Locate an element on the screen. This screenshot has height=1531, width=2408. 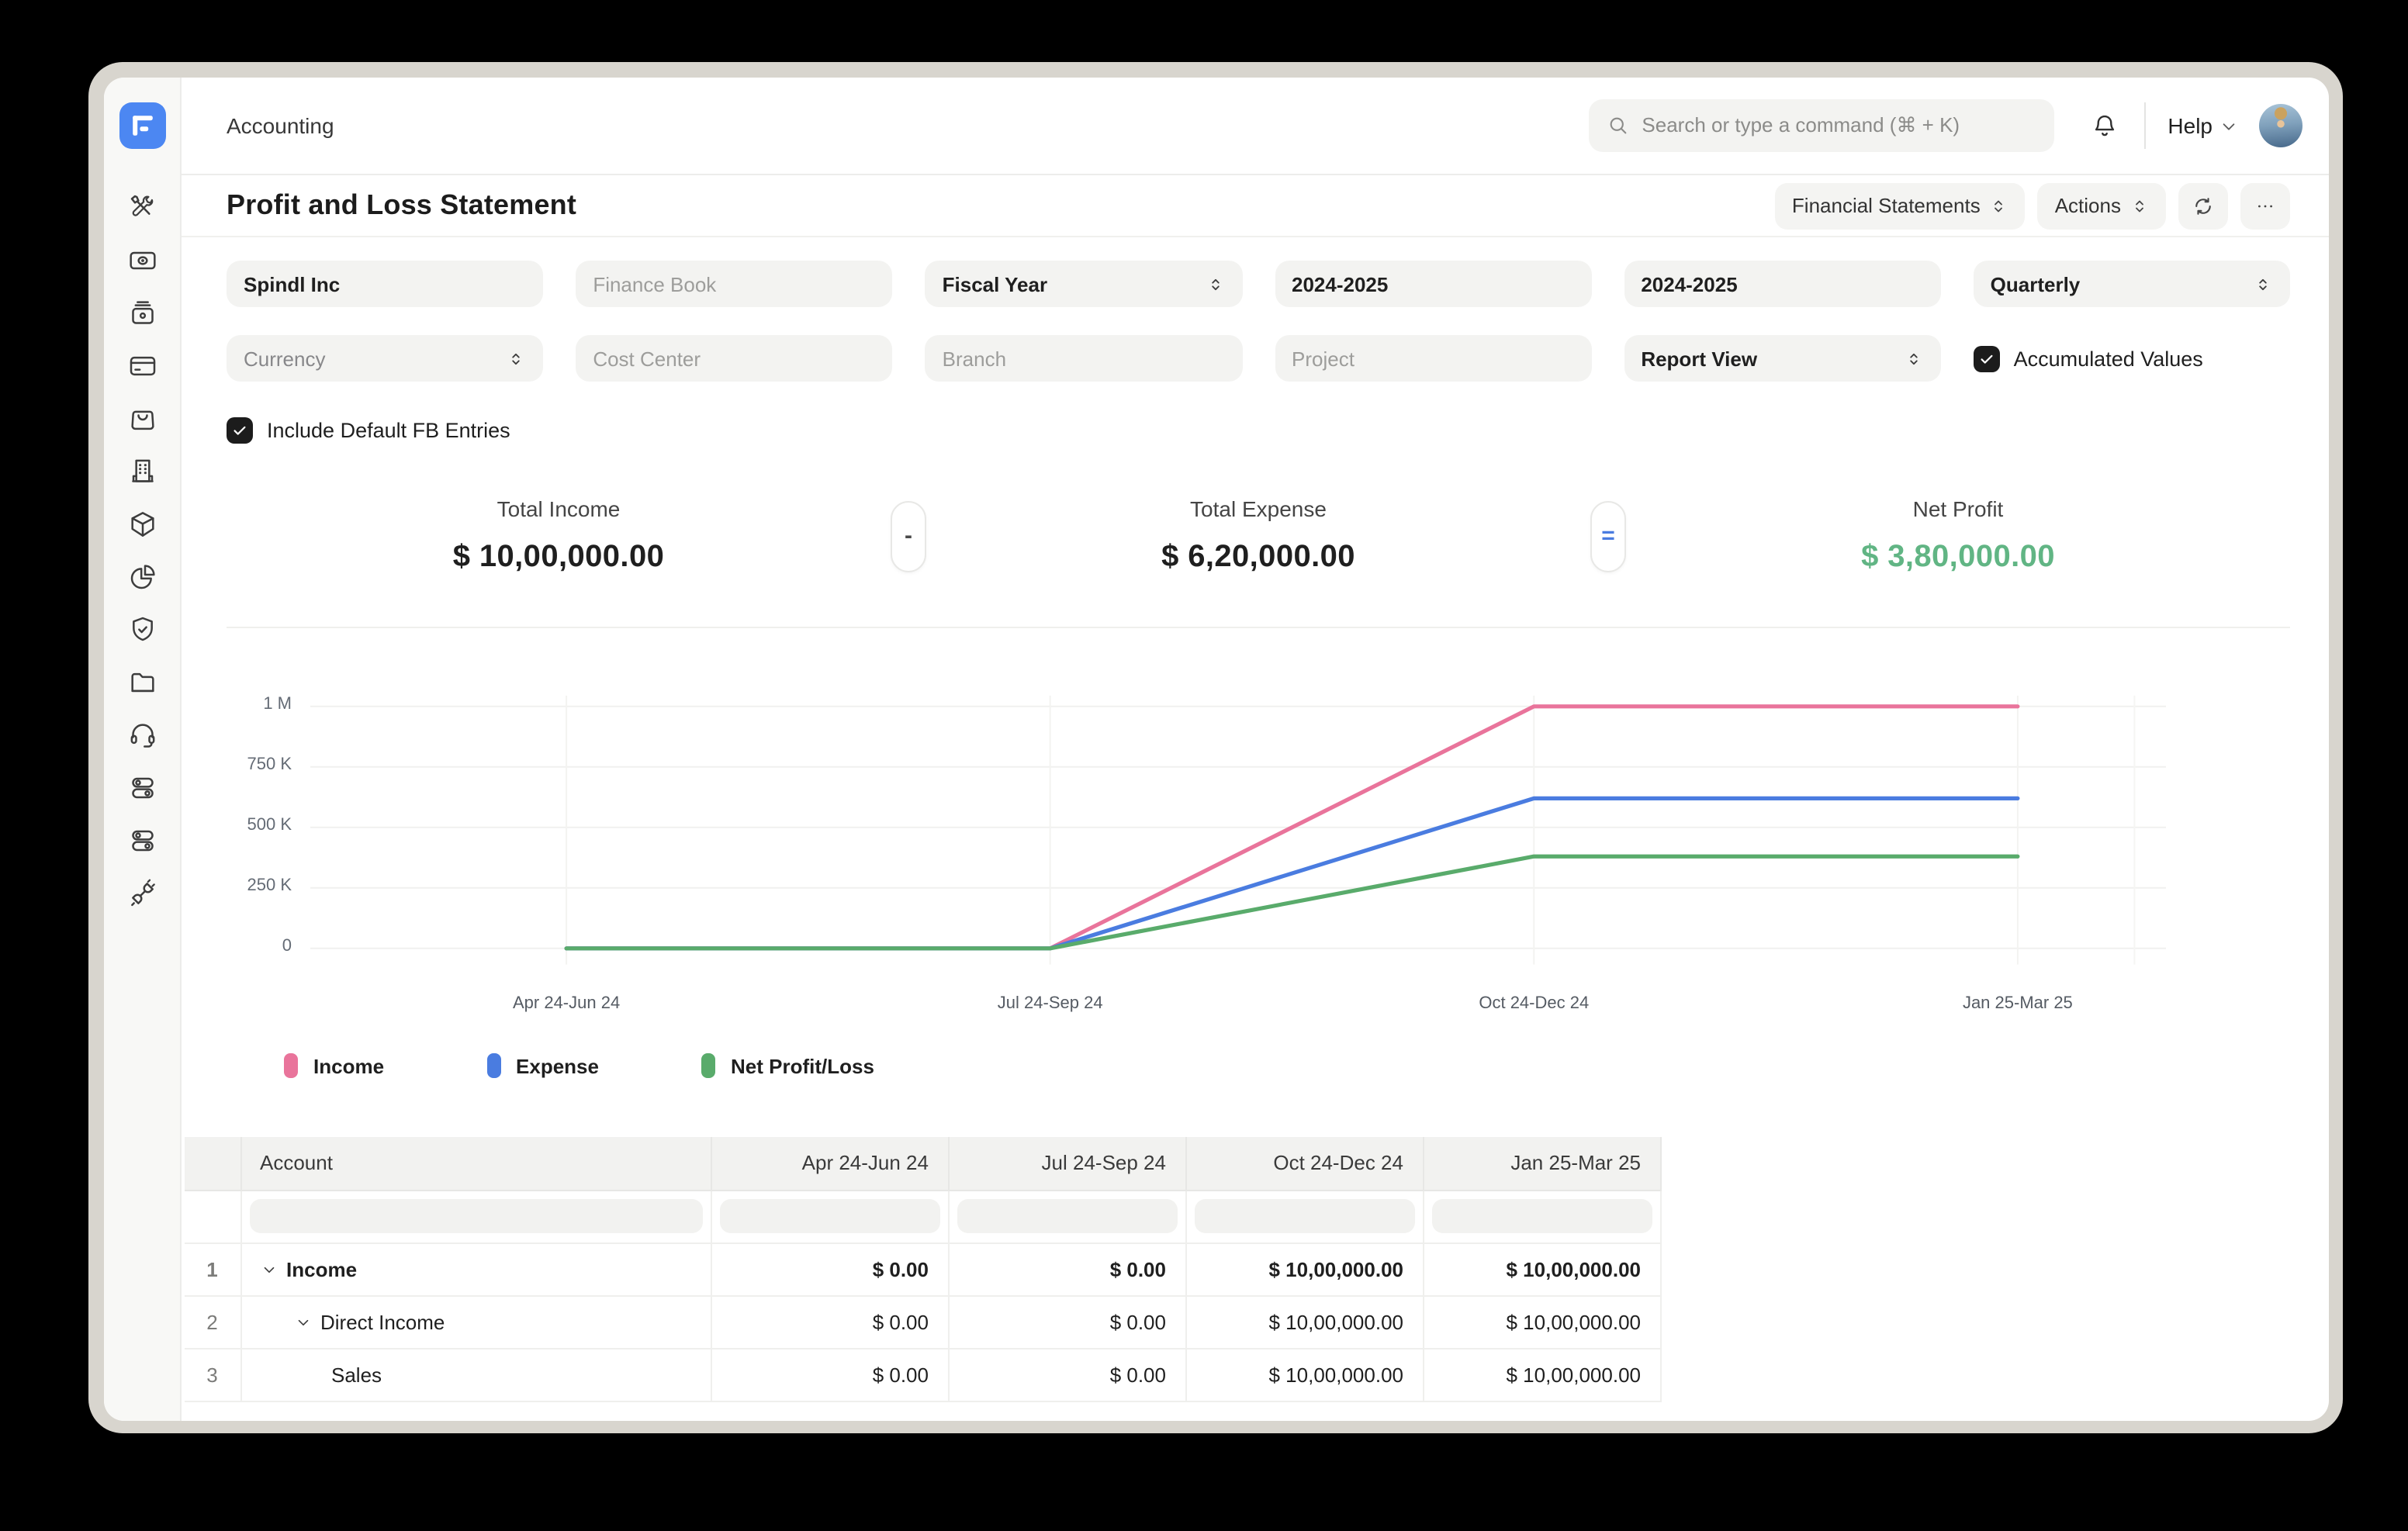
y-tick-label: 750 K is located at coordinates (269, 765).